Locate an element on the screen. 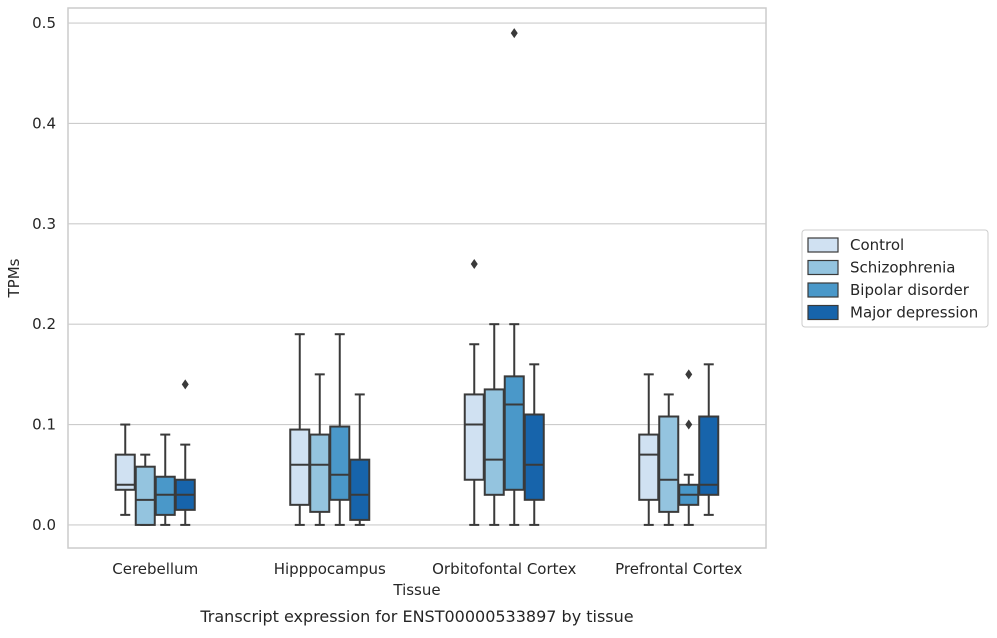 This screenshot has width=997, height=638. x-tick-label: Orbitofontal Cortex is located at coordinates (504, 569).